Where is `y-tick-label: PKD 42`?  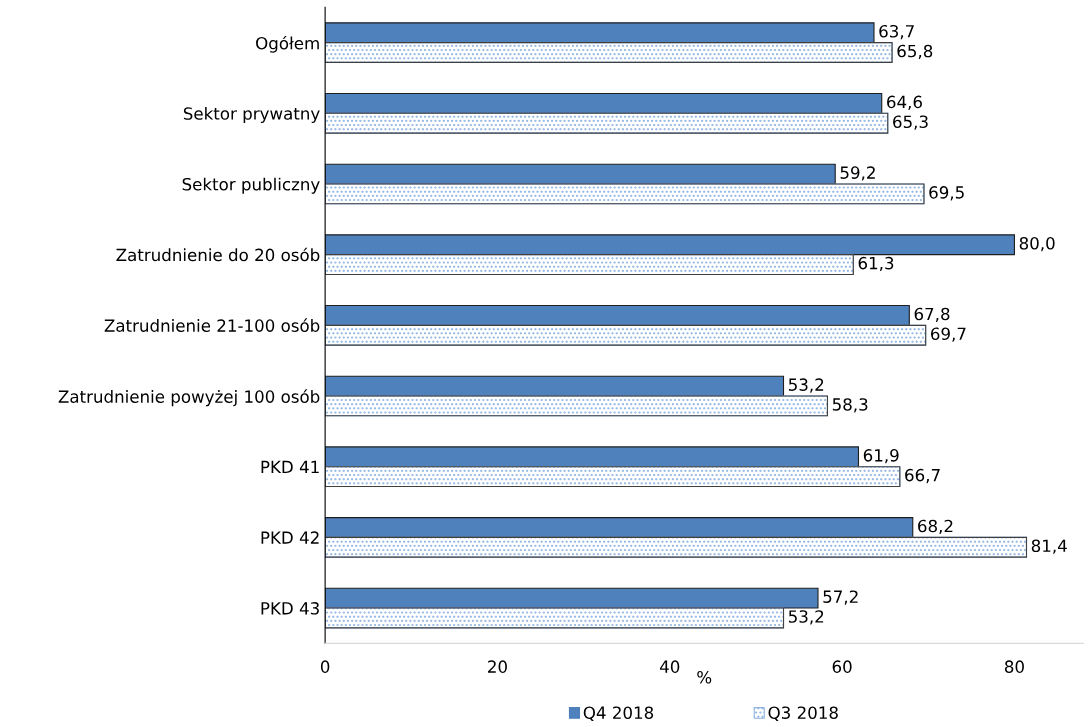
y-tick-label: PKD 42 is located at coordinates (290, 537).